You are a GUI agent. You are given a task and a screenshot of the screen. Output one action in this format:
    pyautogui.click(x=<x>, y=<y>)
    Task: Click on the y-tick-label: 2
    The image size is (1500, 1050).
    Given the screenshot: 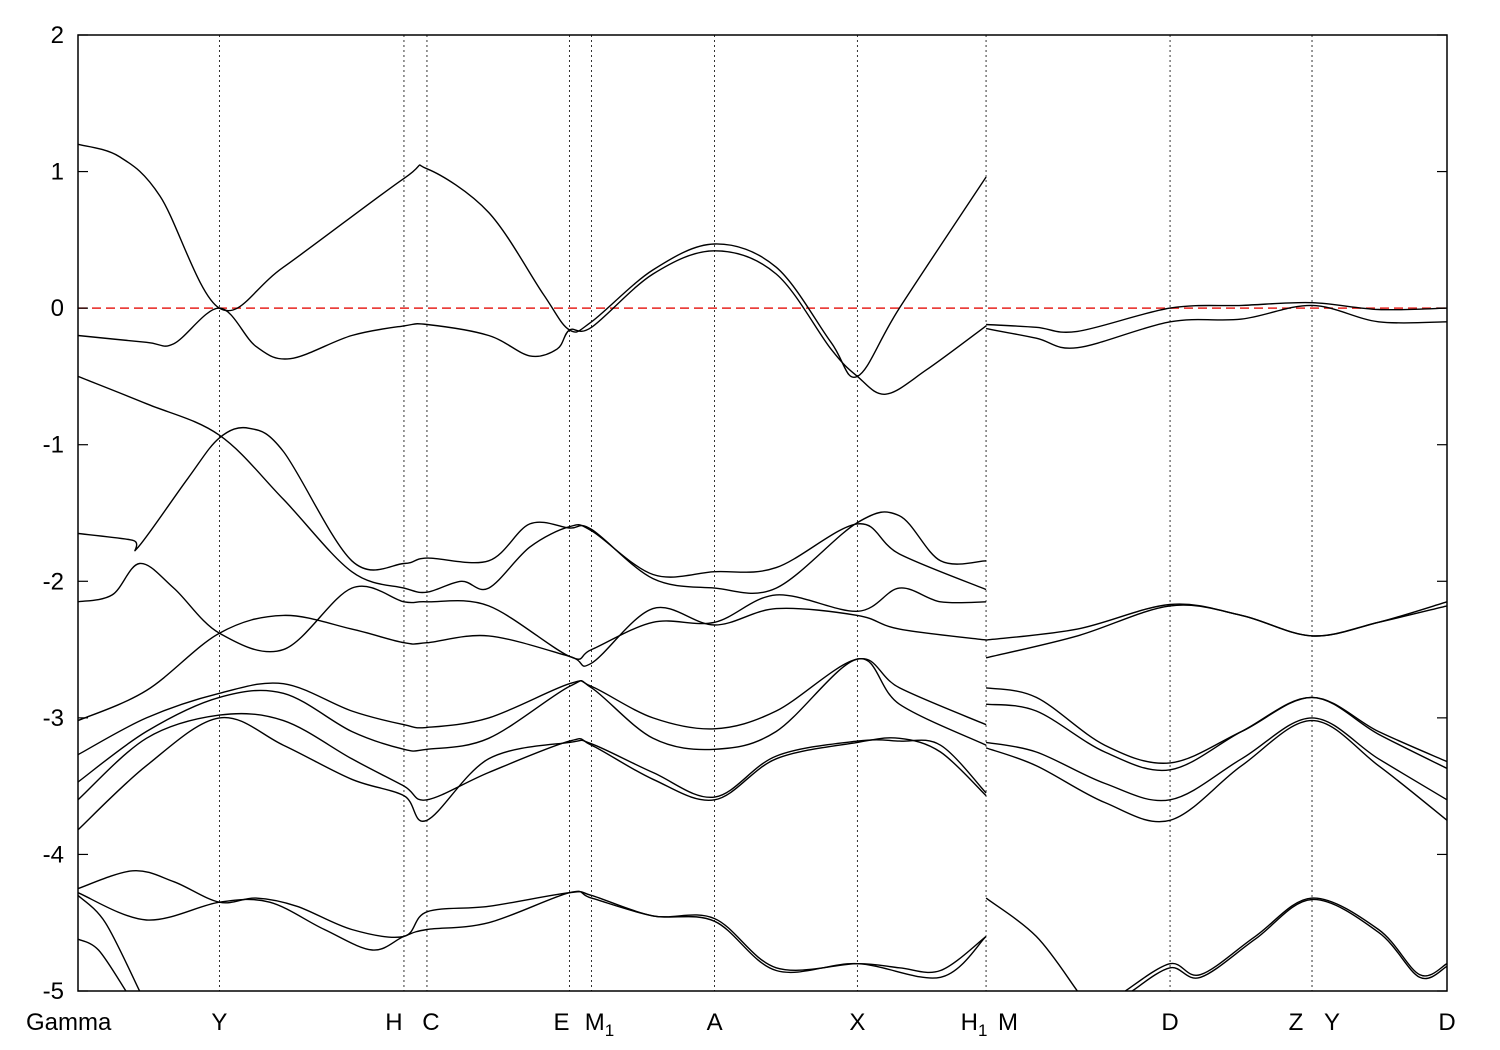 What is the action you would take?
    pyautogui.click(x=57, y=35)
    